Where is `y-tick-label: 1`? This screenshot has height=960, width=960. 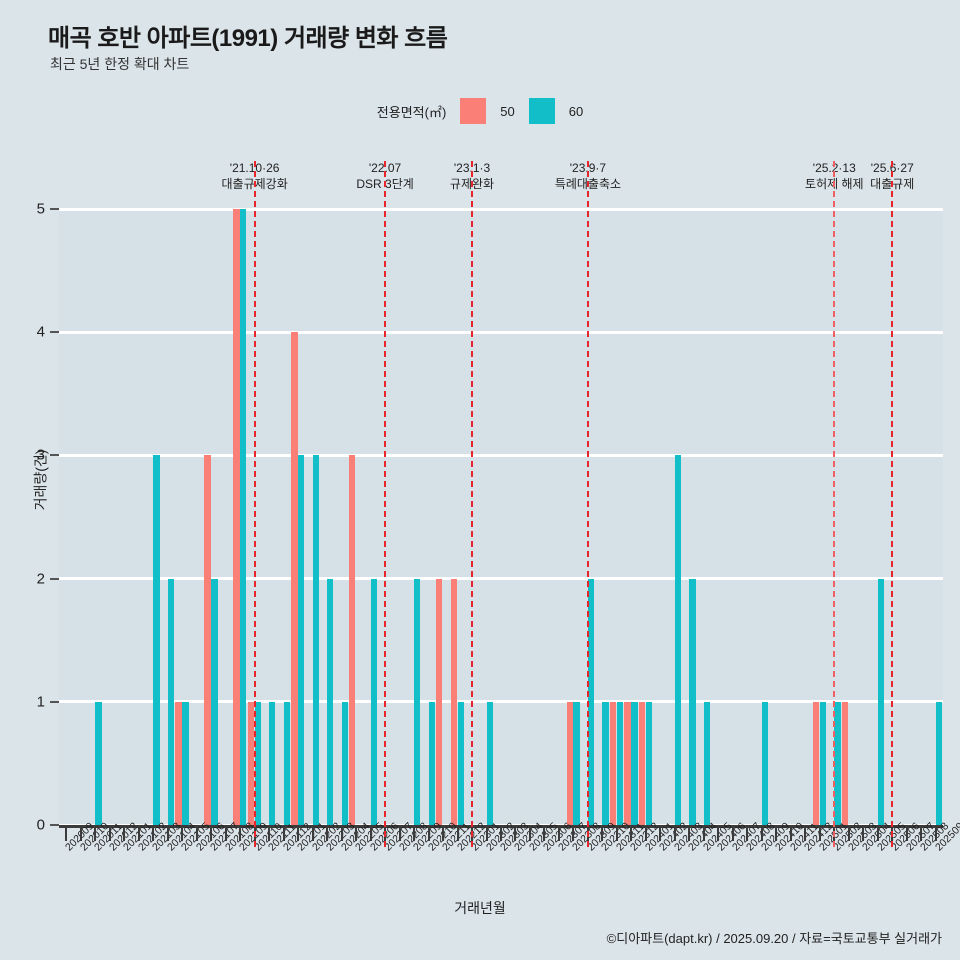
y-tick-label: 1 is located at coordinates (40, 702).